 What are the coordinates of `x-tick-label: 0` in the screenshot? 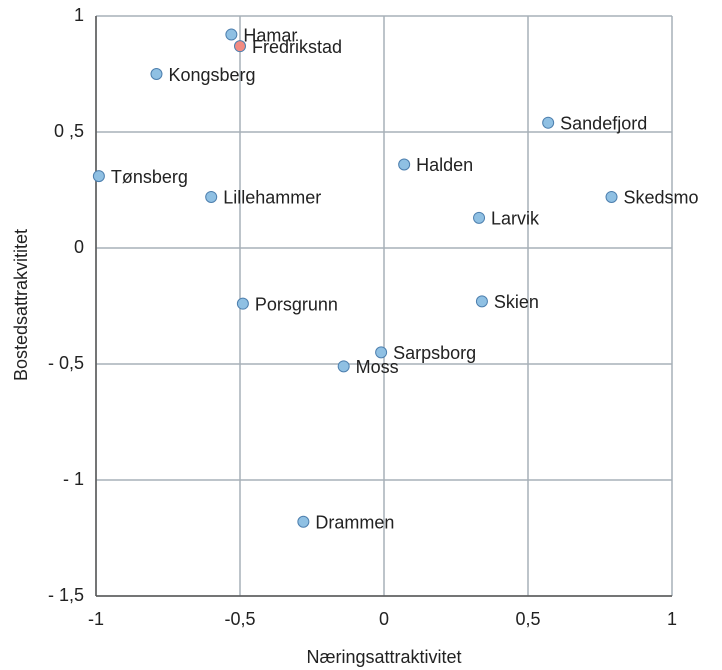 It's located at (384, 619).